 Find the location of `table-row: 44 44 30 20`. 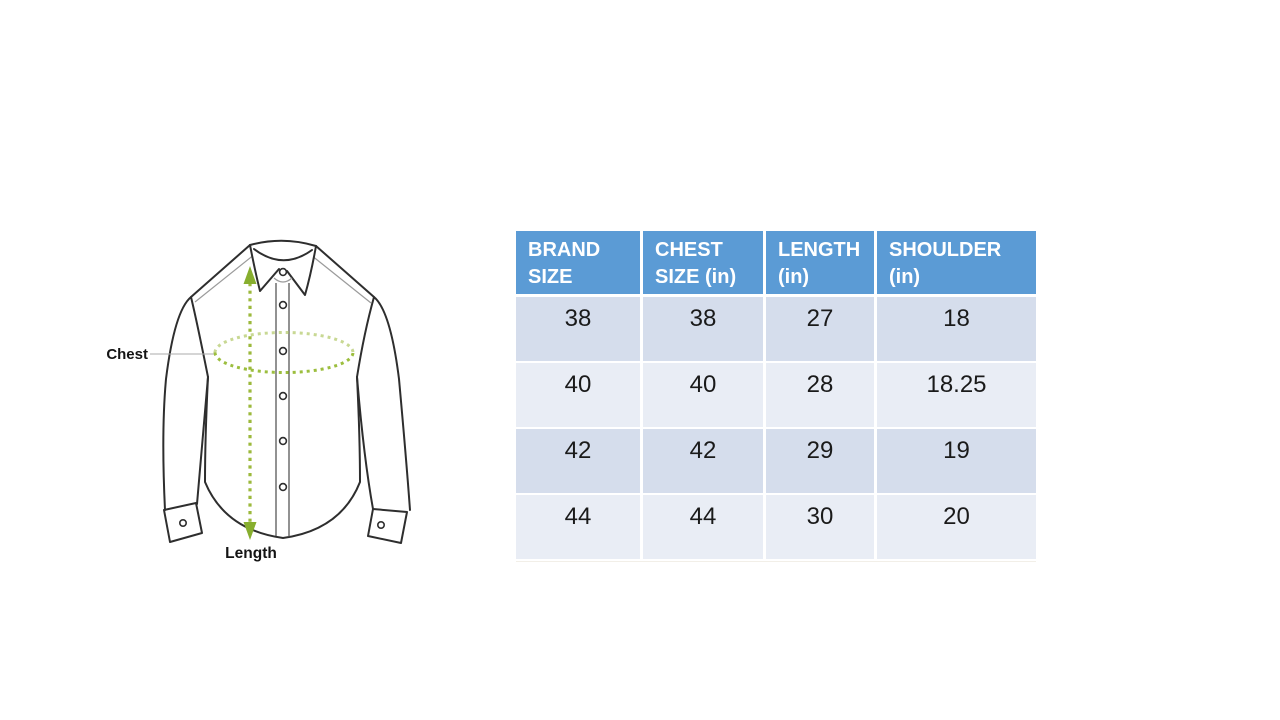

table-row: 44 44 30 20 is located at coordinates (776, 528).